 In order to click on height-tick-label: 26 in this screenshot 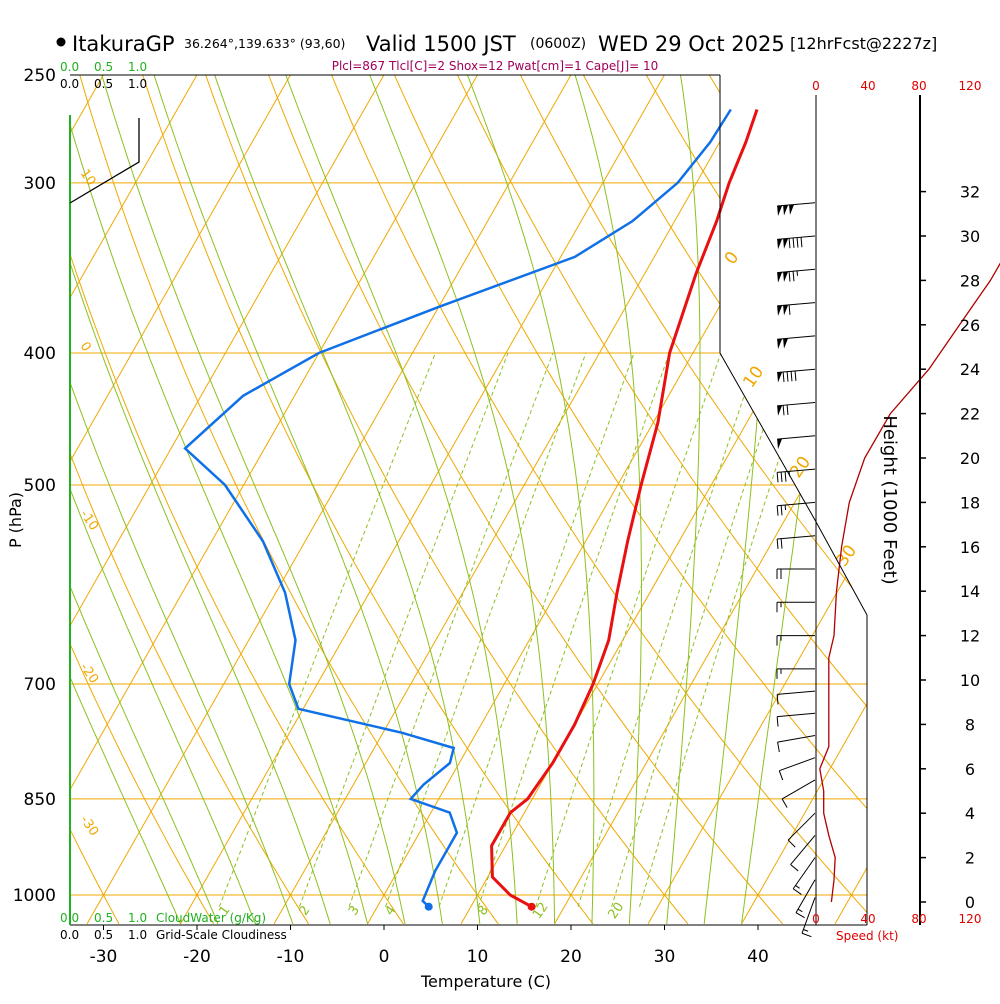, I will do `click(970, 325)`.